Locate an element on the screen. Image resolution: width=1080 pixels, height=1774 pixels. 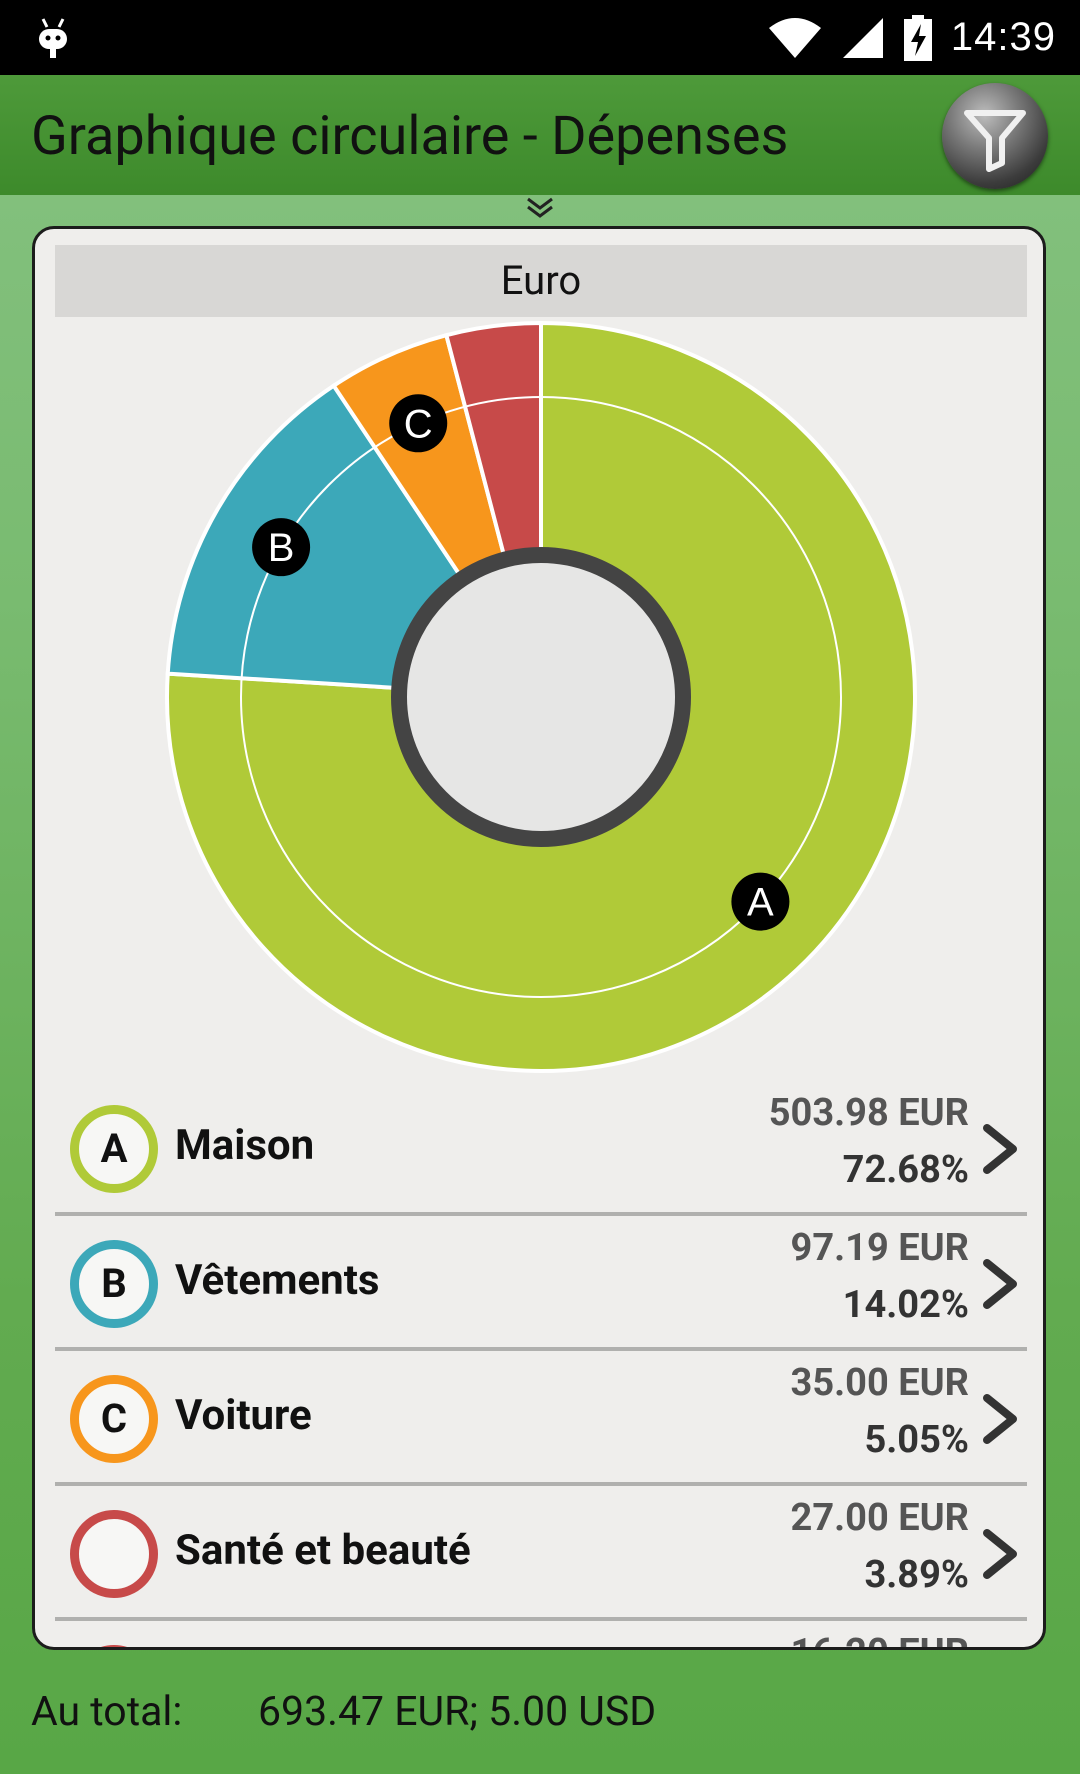
category-name: Voiture is located at coordinates (243, 1415).